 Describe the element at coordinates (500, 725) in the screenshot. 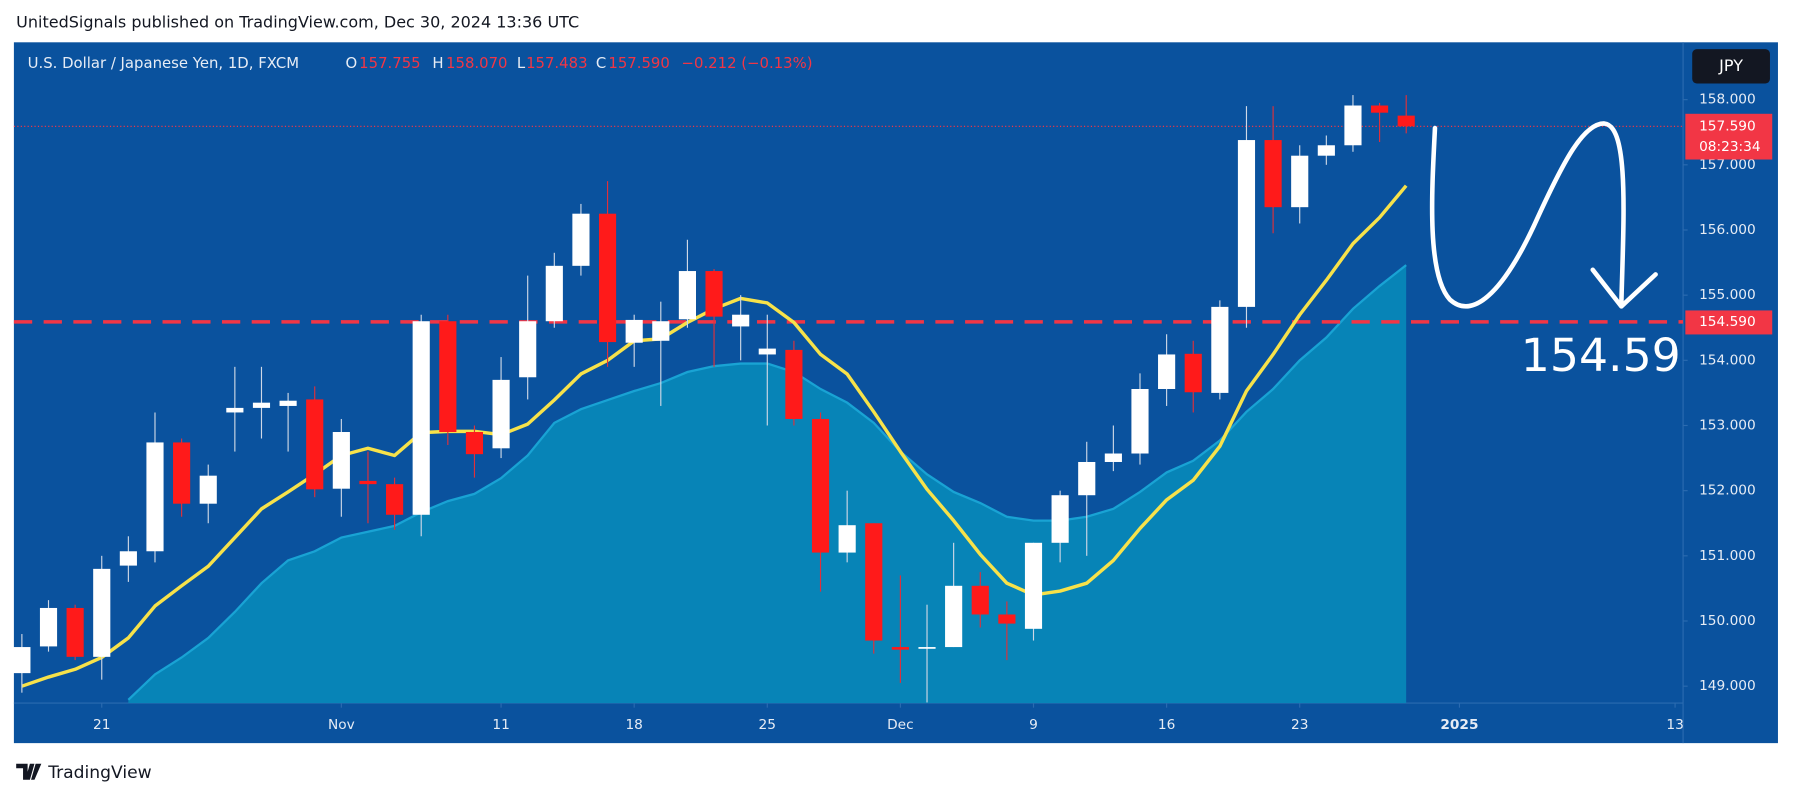

I see `x-tick-label: 11` at that location.